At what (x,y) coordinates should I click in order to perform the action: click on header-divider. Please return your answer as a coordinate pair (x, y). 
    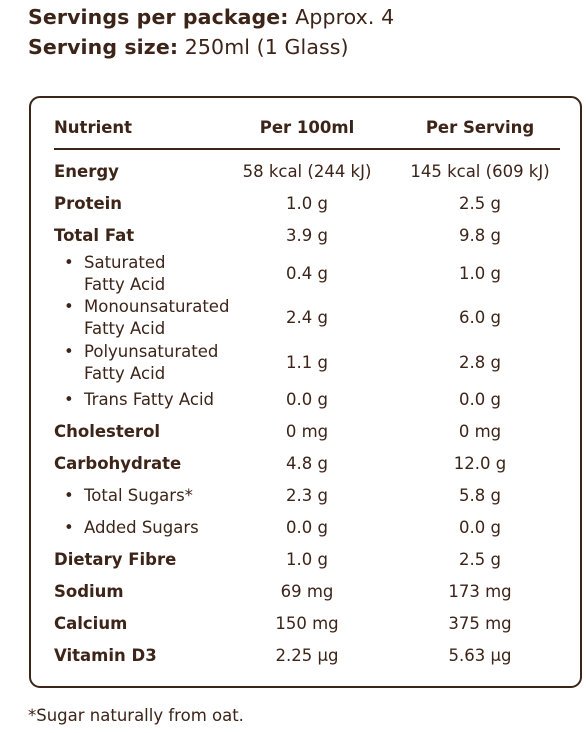
    Looking at the image, I should click on (307, 149).